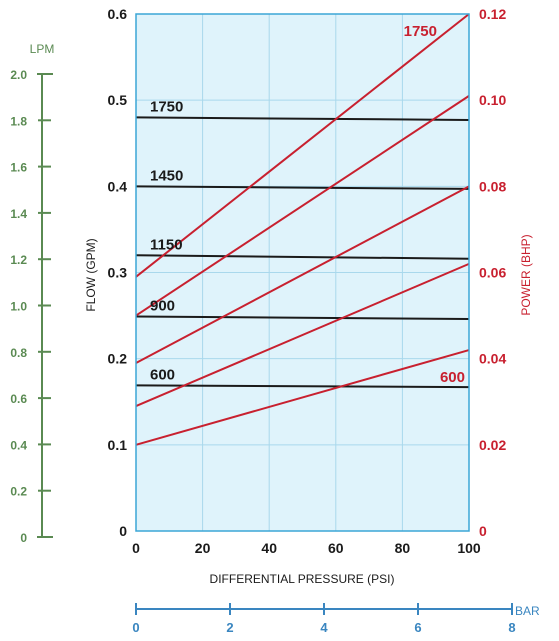 The height and width of the screenshot is (641, 559). Describe the element at coordinates (452, 377) in the screenshot. I see `power-label-bottom: 600` at that location.